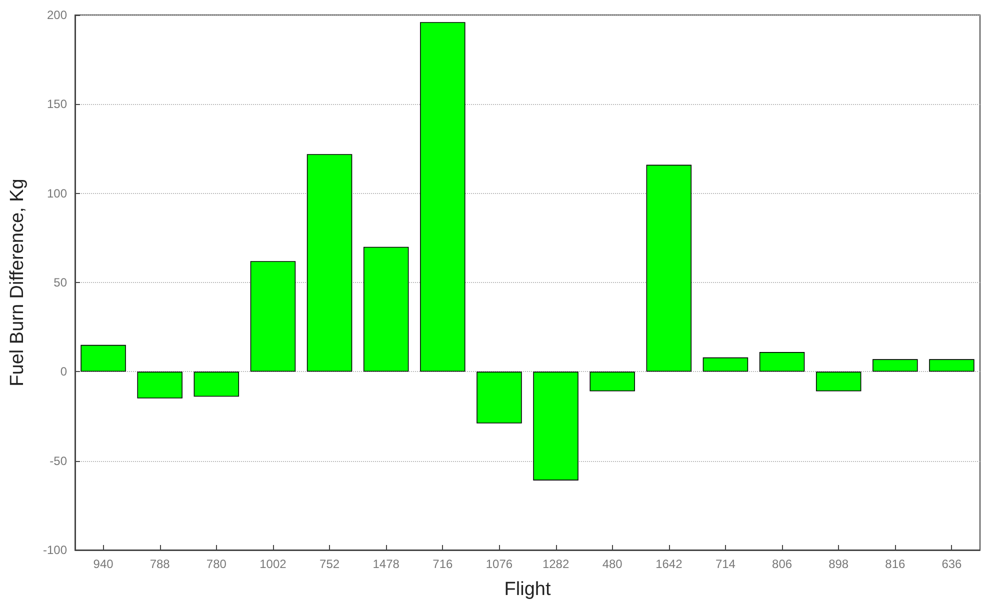 The width and height of the screenshot is (983, 604). What do you see at coordinates (499, 564) in the screenshot?
I see `x-tick-label: 1076` at bounding box center [499, 564].